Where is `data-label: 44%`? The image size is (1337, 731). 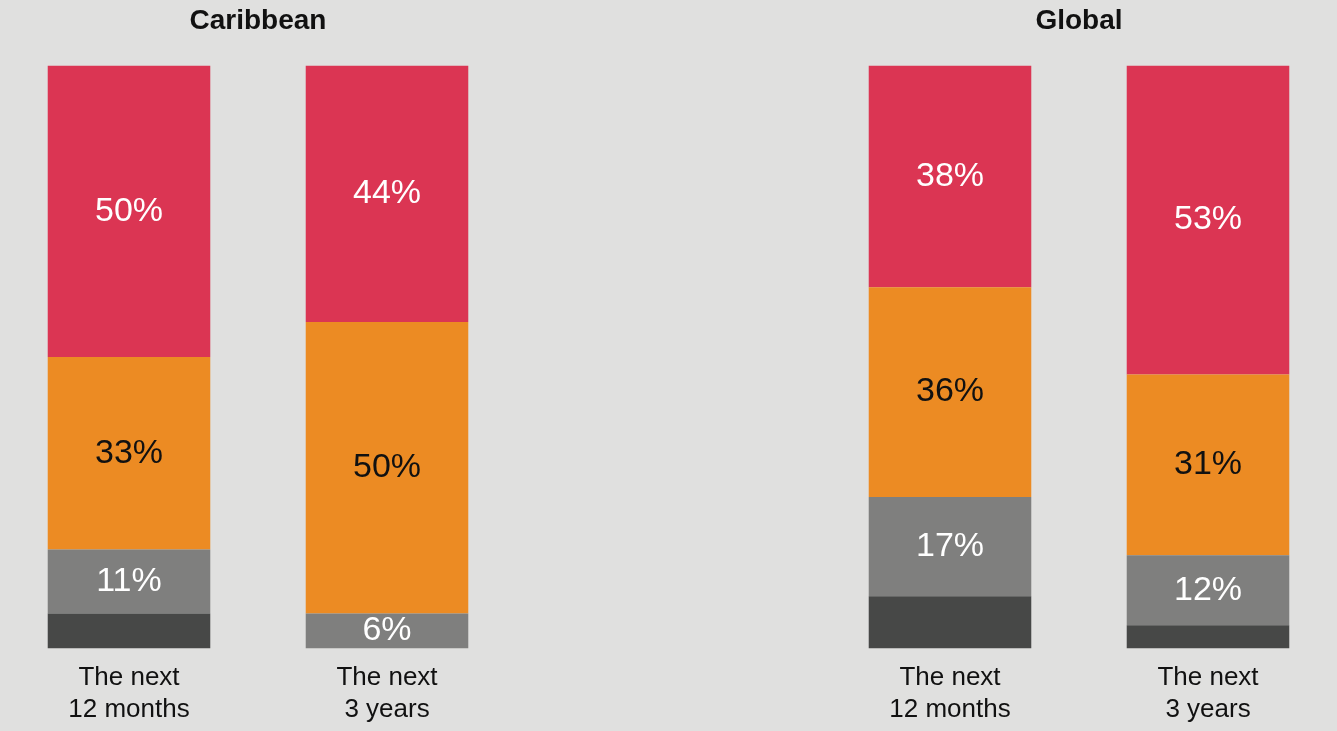
data-label: 44% is located at coordinates (387, 191).